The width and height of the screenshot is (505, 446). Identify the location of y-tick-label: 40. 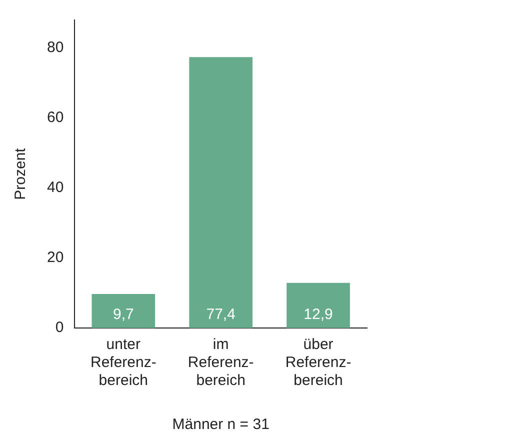
(55, 187).